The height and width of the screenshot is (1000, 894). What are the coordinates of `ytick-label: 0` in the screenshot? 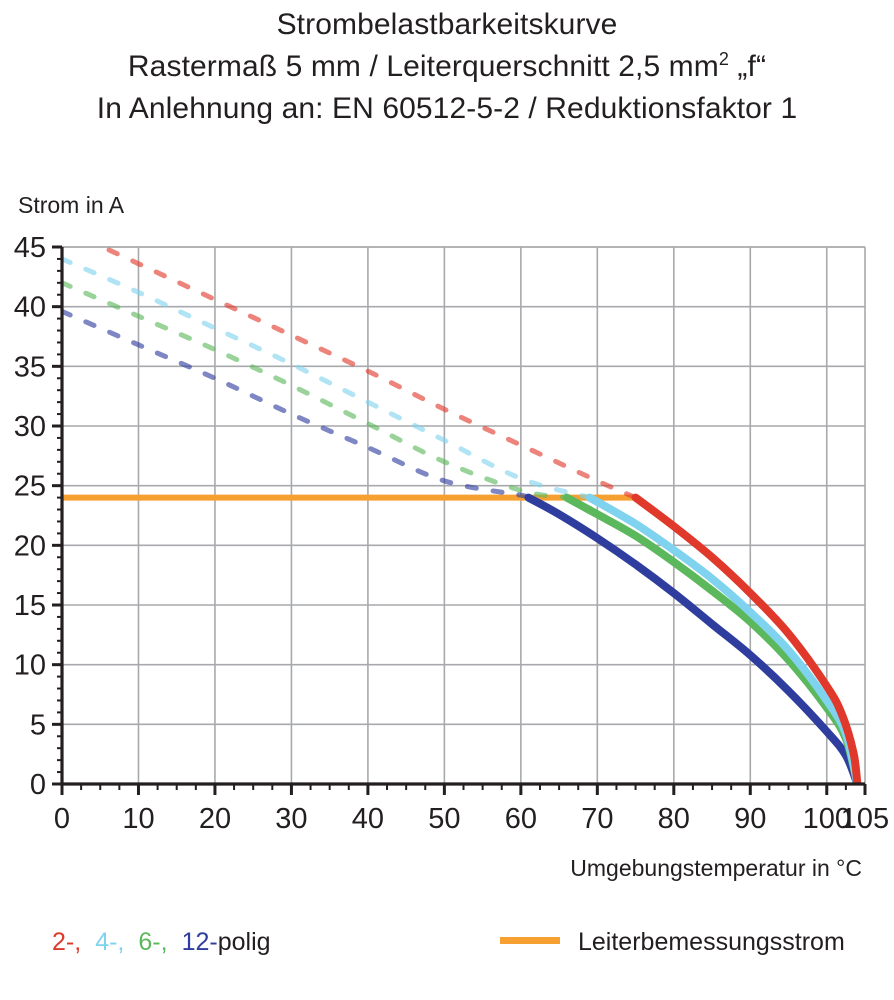 It's located at (38, 785).